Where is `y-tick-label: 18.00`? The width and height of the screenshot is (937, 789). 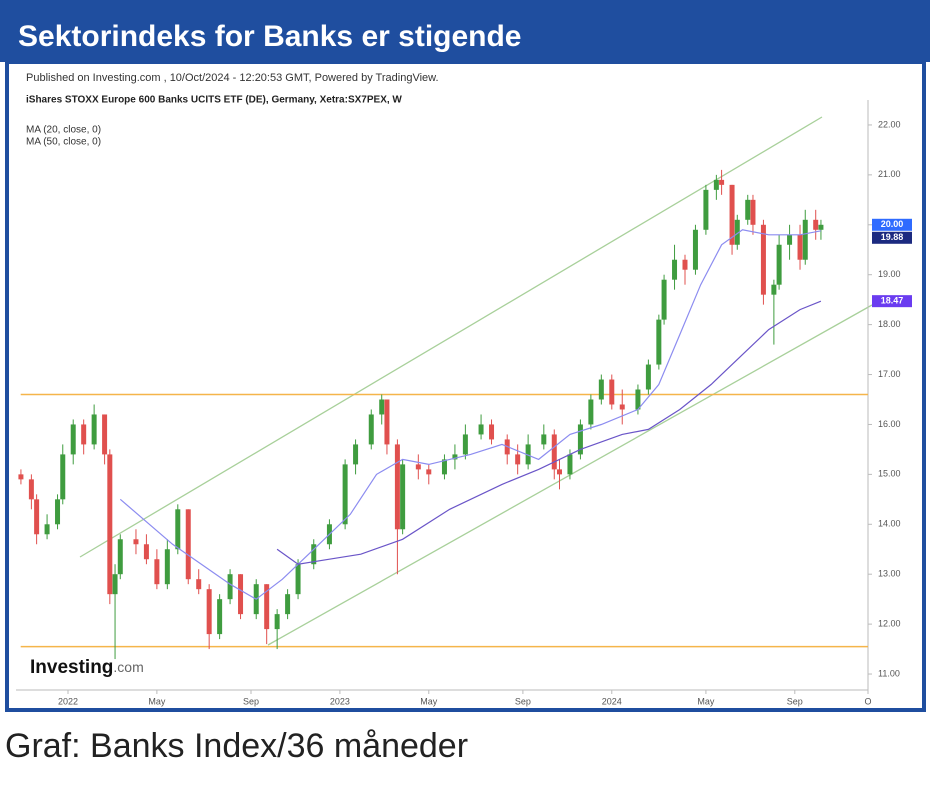 y-tick-label: 18.00 is located at coordinates (889, 324).